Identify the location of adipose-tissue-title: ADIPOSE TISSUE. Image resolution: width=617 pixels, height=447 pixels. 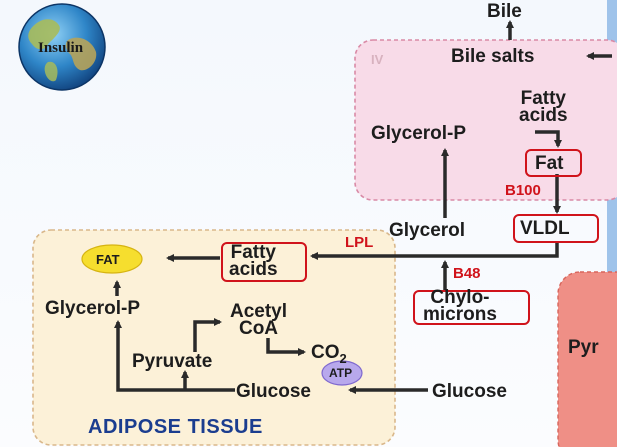
(175, 427).